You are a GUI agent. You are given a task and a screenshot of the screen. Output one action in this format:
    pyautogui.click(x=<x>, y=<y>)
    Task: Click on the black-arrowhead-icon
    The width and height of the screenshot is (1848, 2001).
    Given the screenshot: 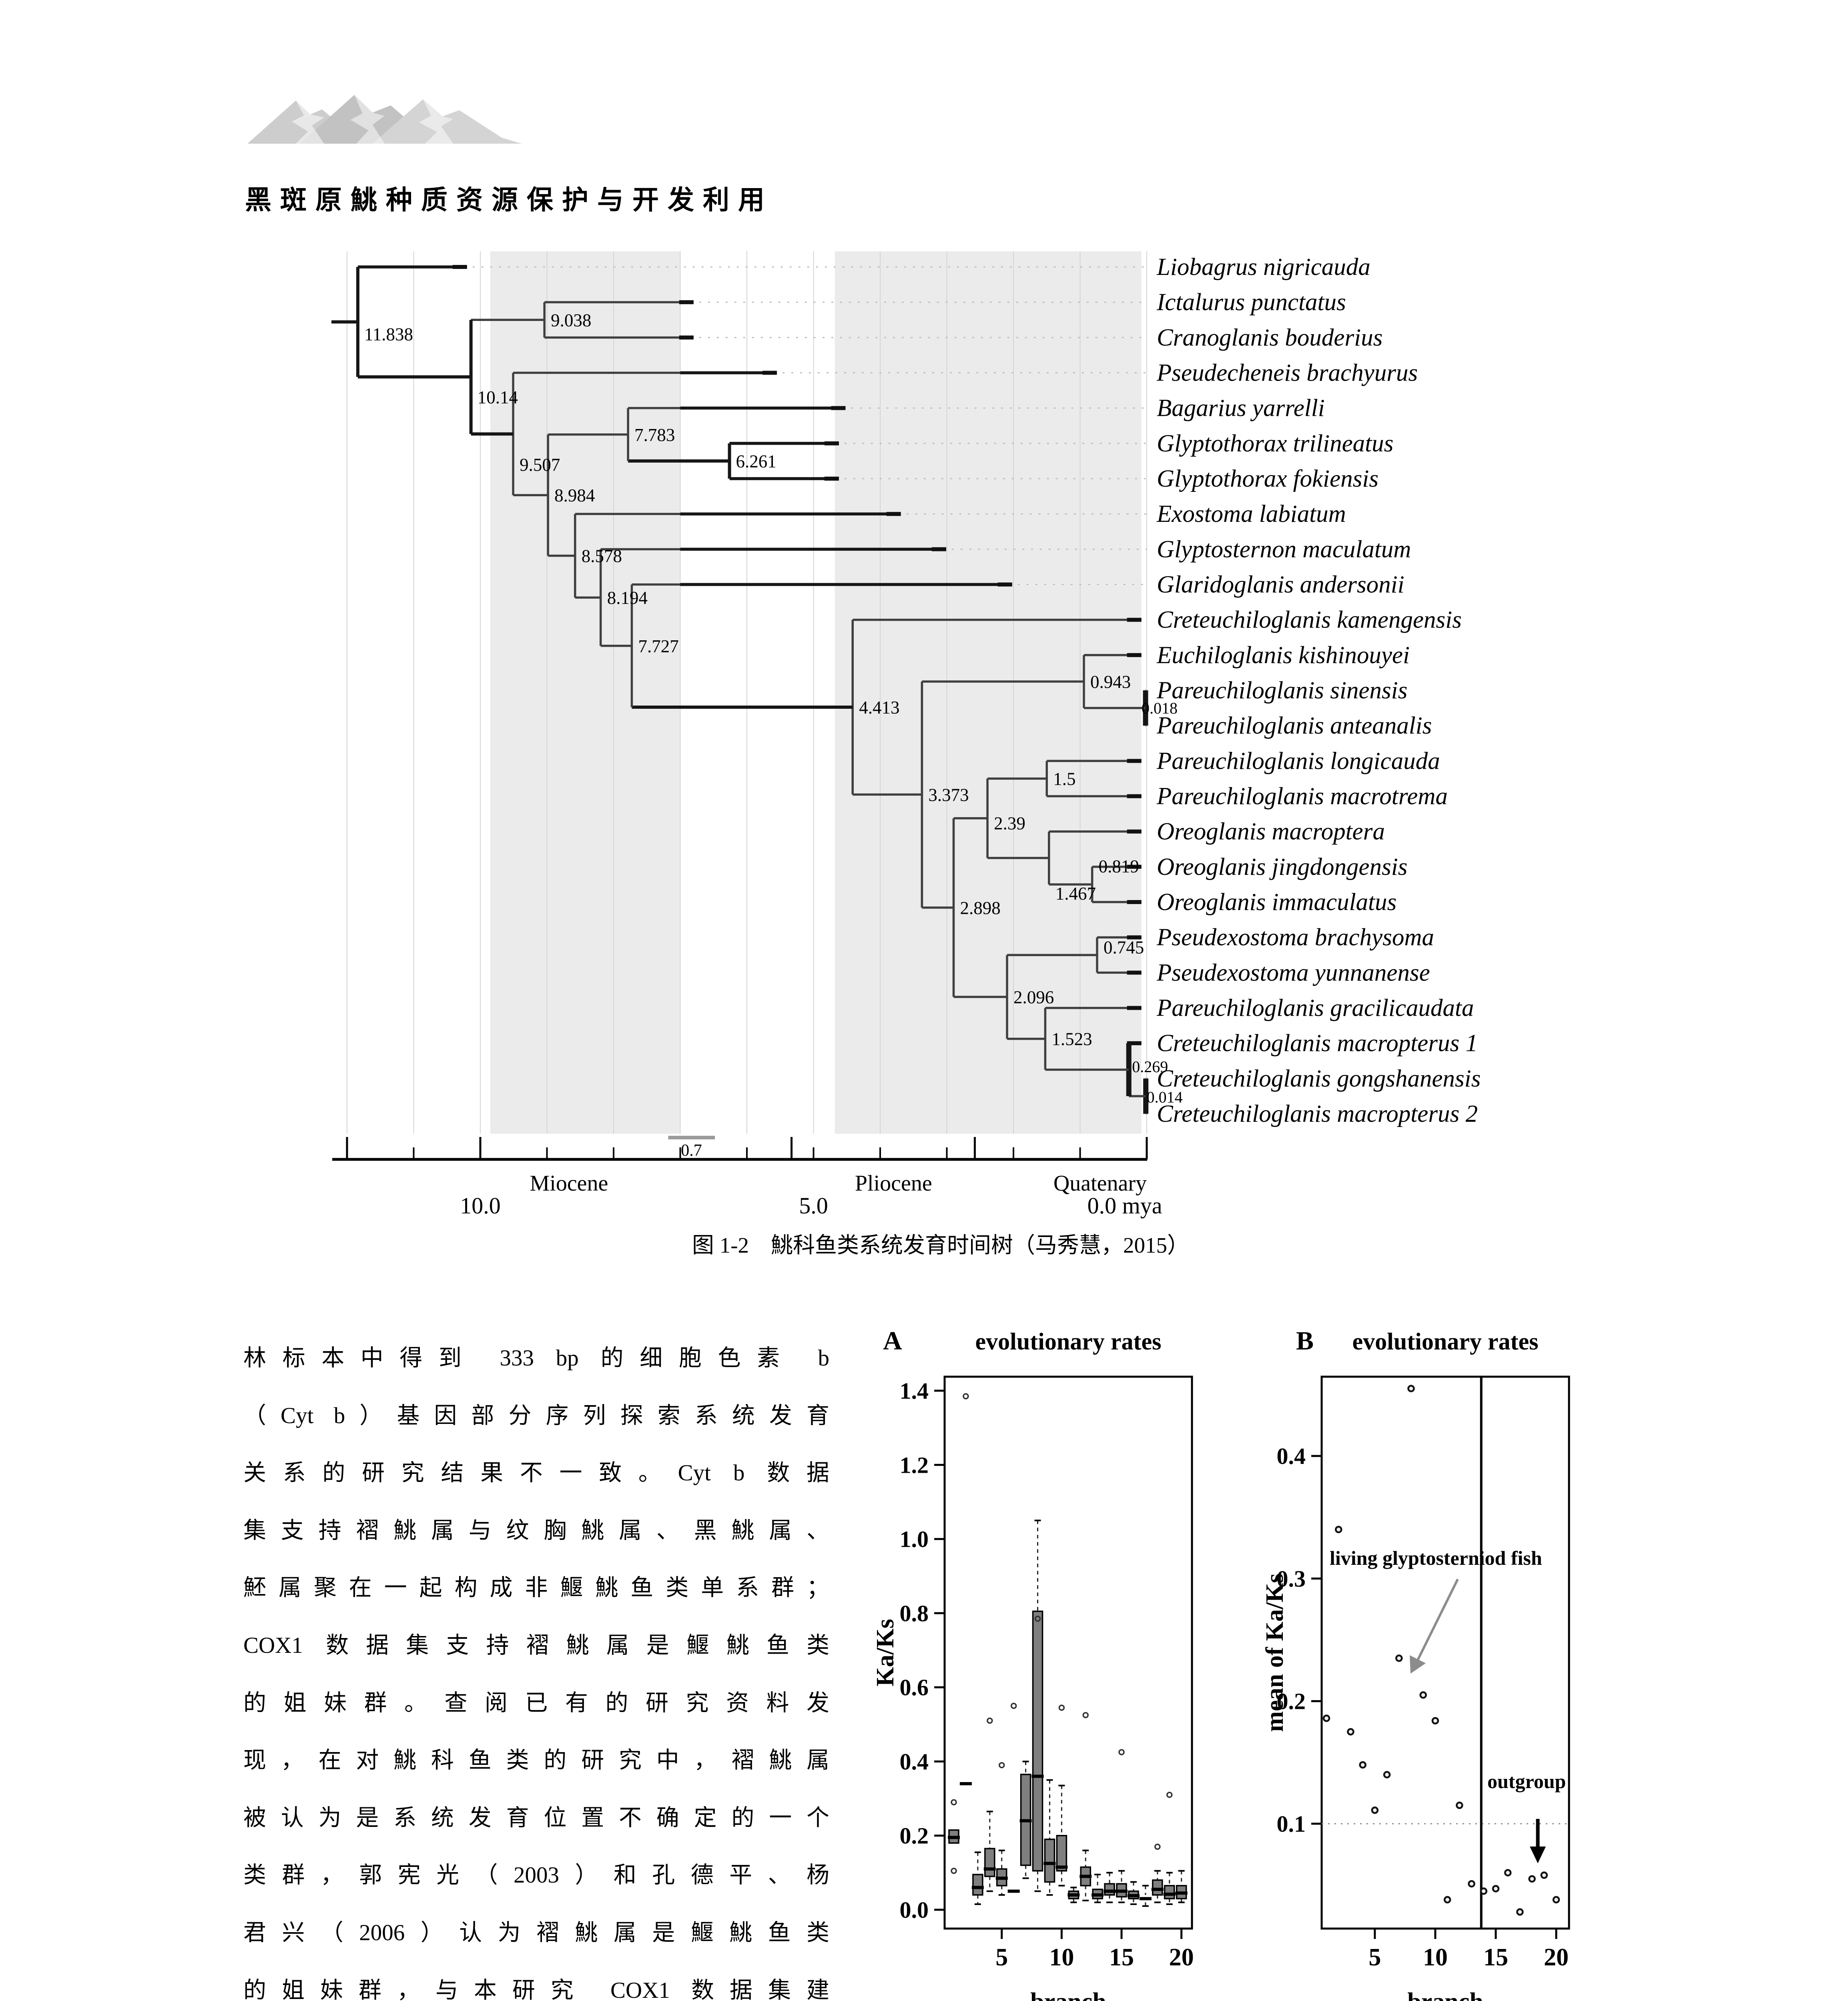 What is the action you would take?
    pyautogui.click(x=1538, y=1855)
    